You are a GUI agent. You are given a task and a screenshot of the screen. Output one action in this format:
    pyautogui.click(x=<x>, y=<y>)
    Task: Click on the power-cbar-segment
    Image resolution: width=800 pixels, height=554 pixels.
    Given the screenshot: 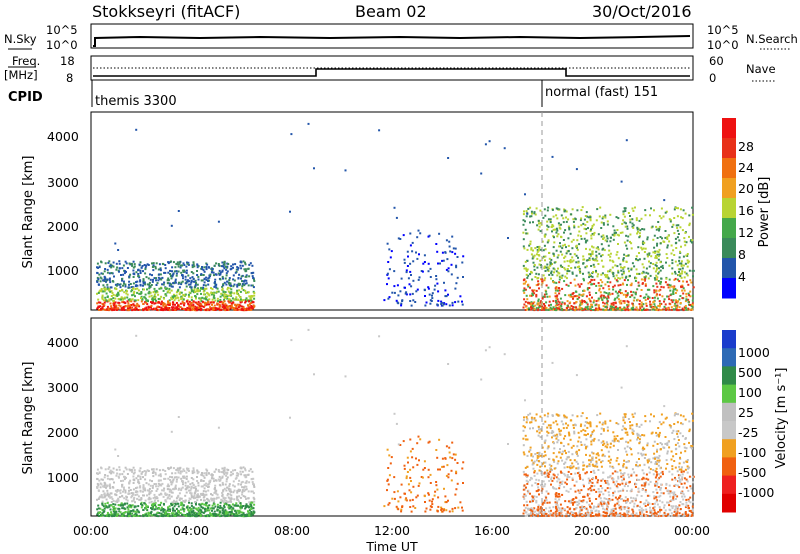 What is the action you would take?
    pyautogui.click(x=729, y=168)
    